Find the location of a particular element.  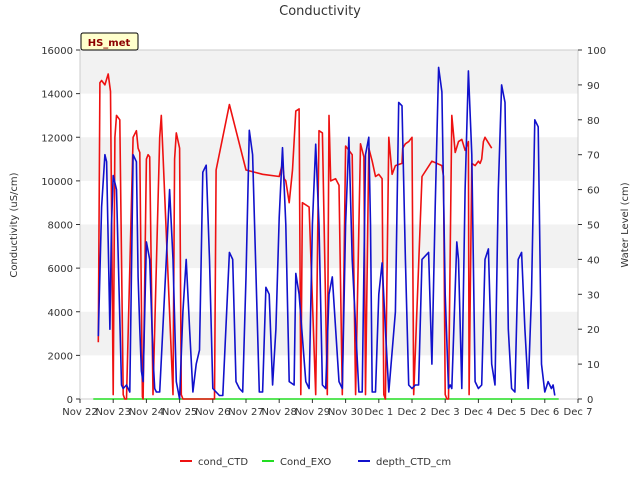

y-left-tick-label: 2000 is located at coordinates (60, 356).